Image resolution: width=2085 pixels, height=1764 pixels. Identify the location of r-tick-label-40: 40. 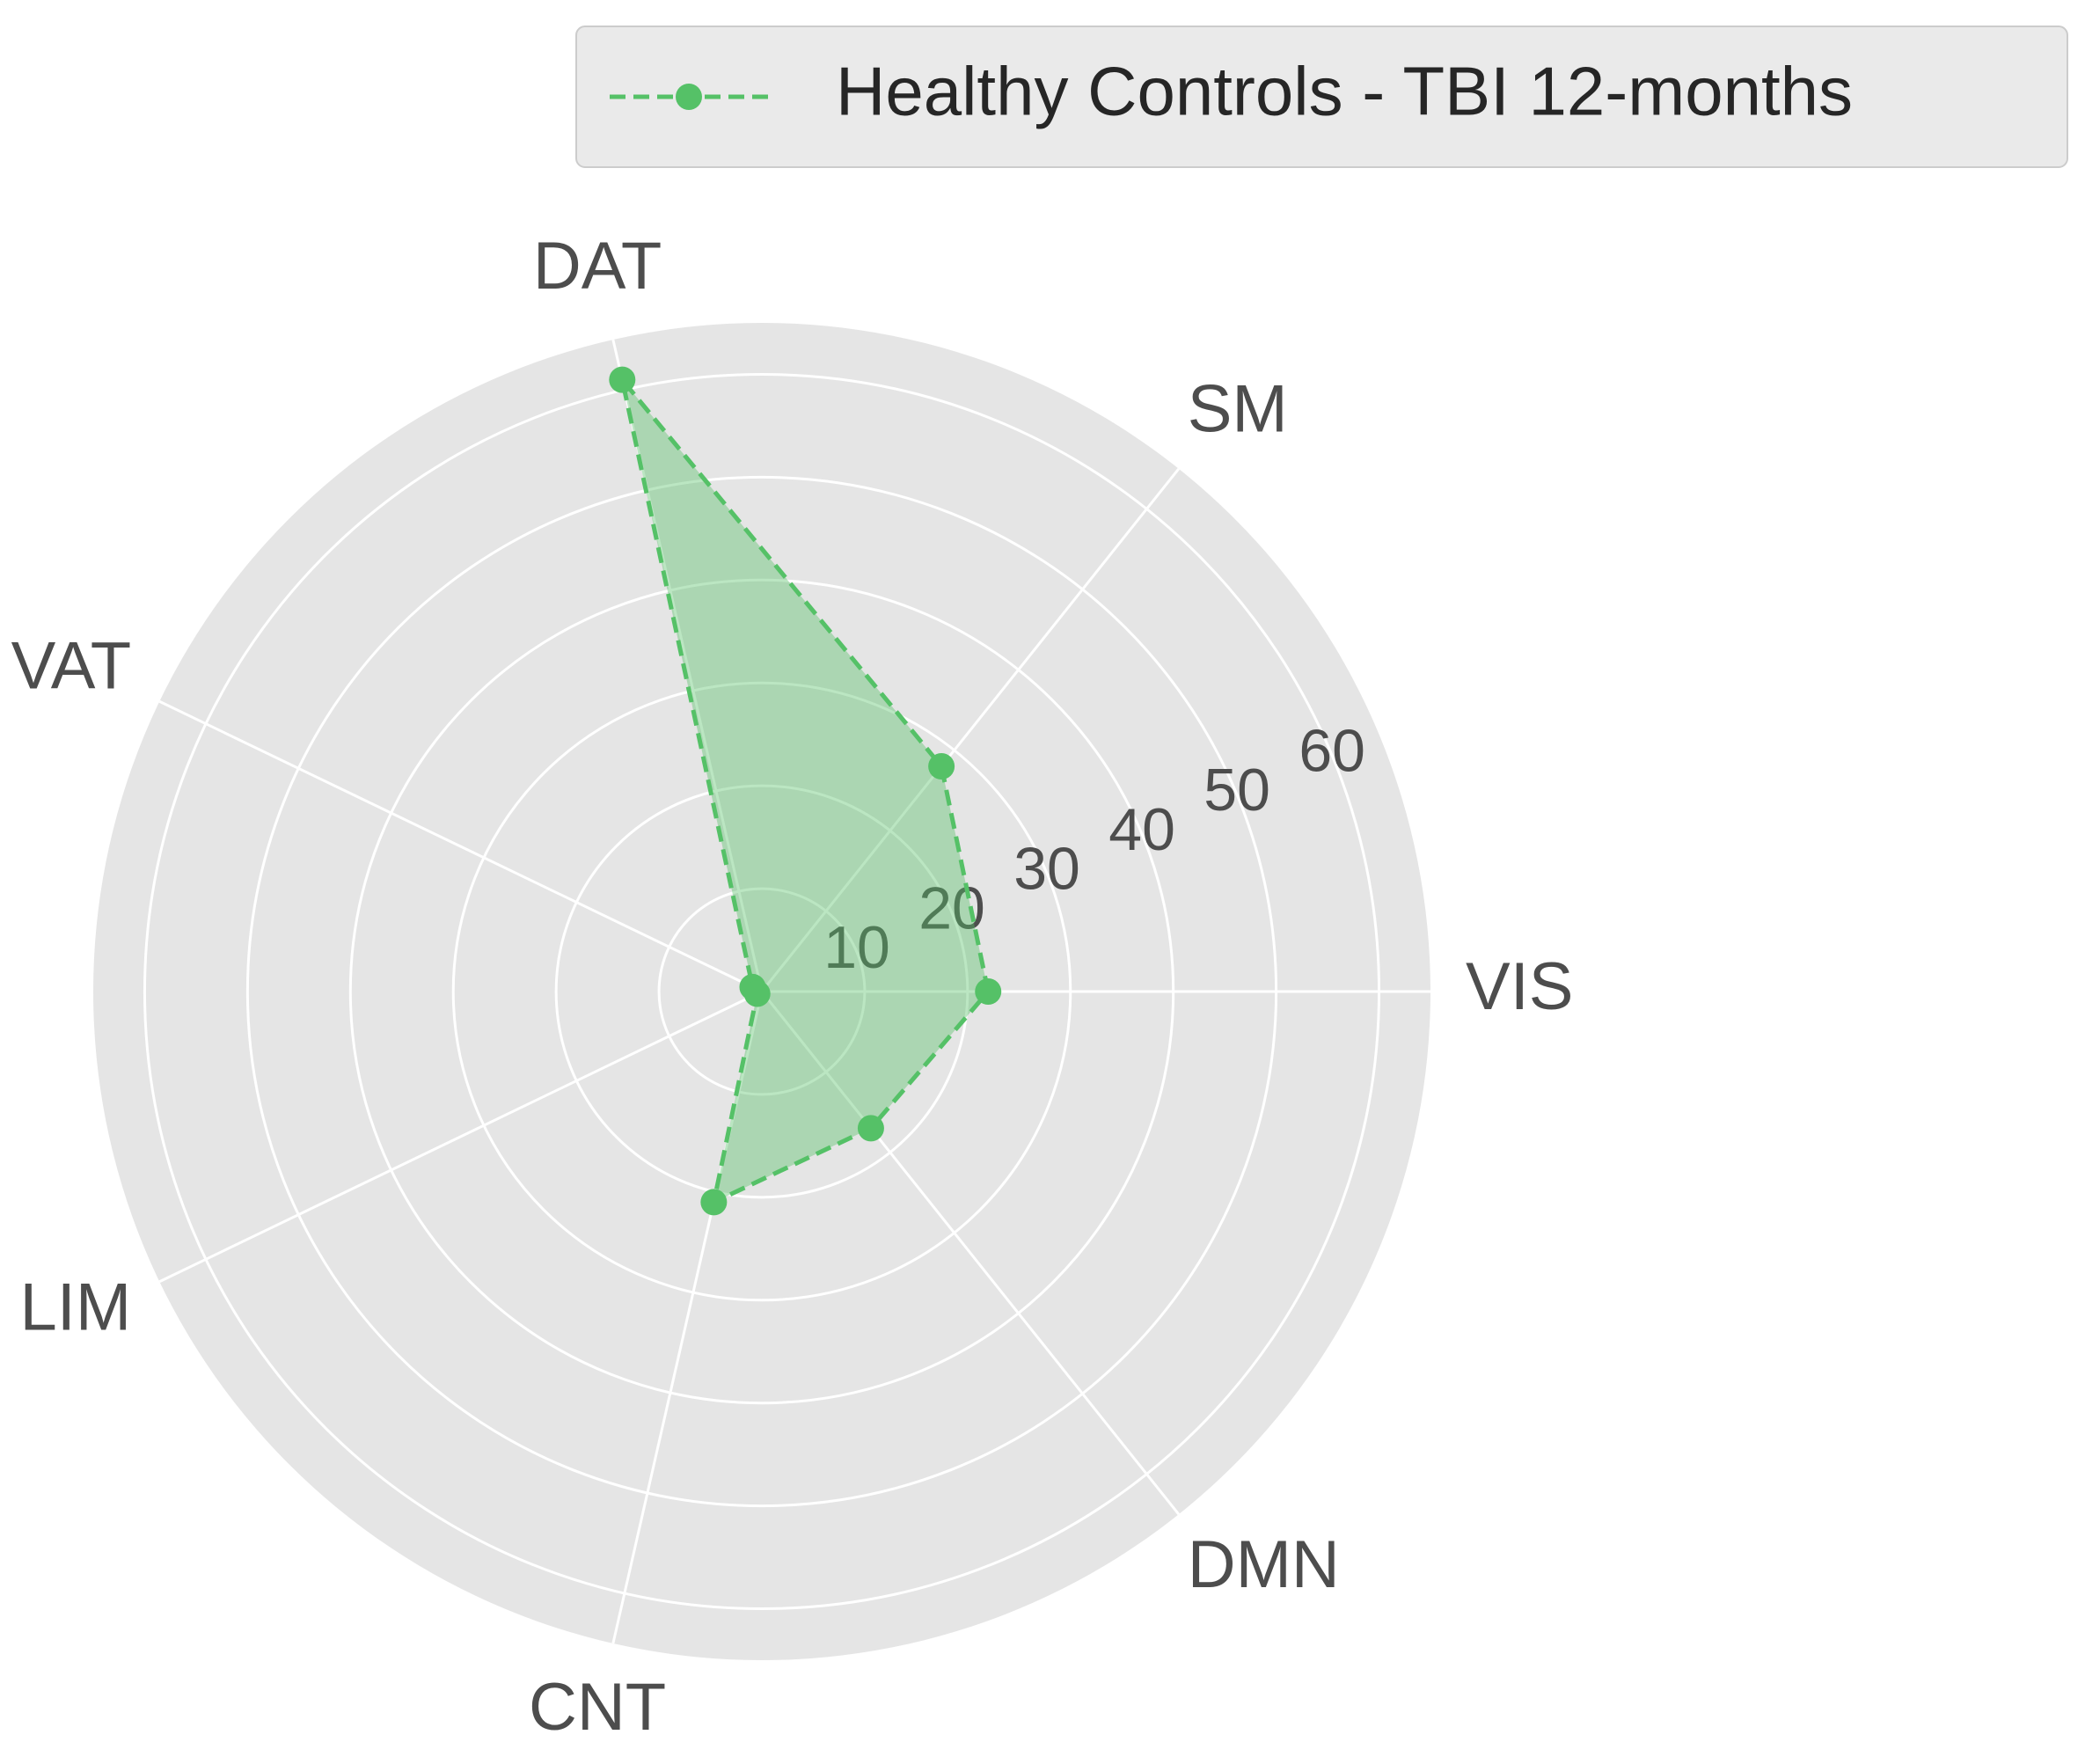
(1141, 829).